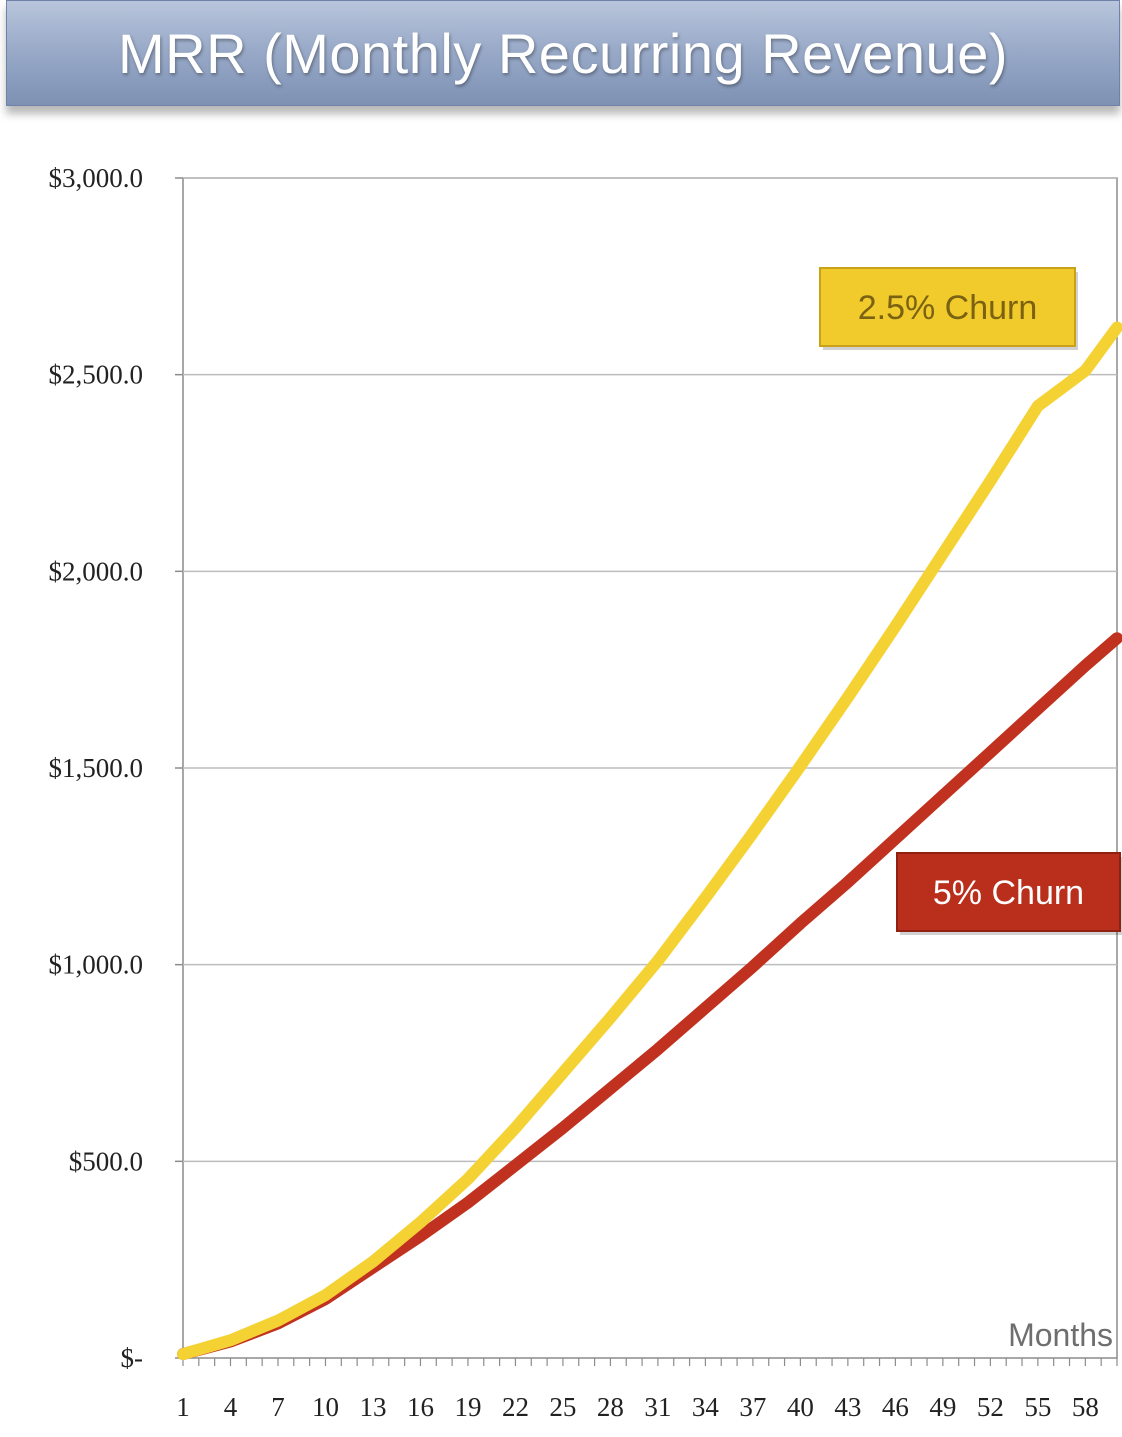 This screenshot has width=1122, height=1437. What do you see at coordinates (106, 1161) in the screenshot?
I see `y-tick-label: $500.0` at bounding box center [106, 1161].